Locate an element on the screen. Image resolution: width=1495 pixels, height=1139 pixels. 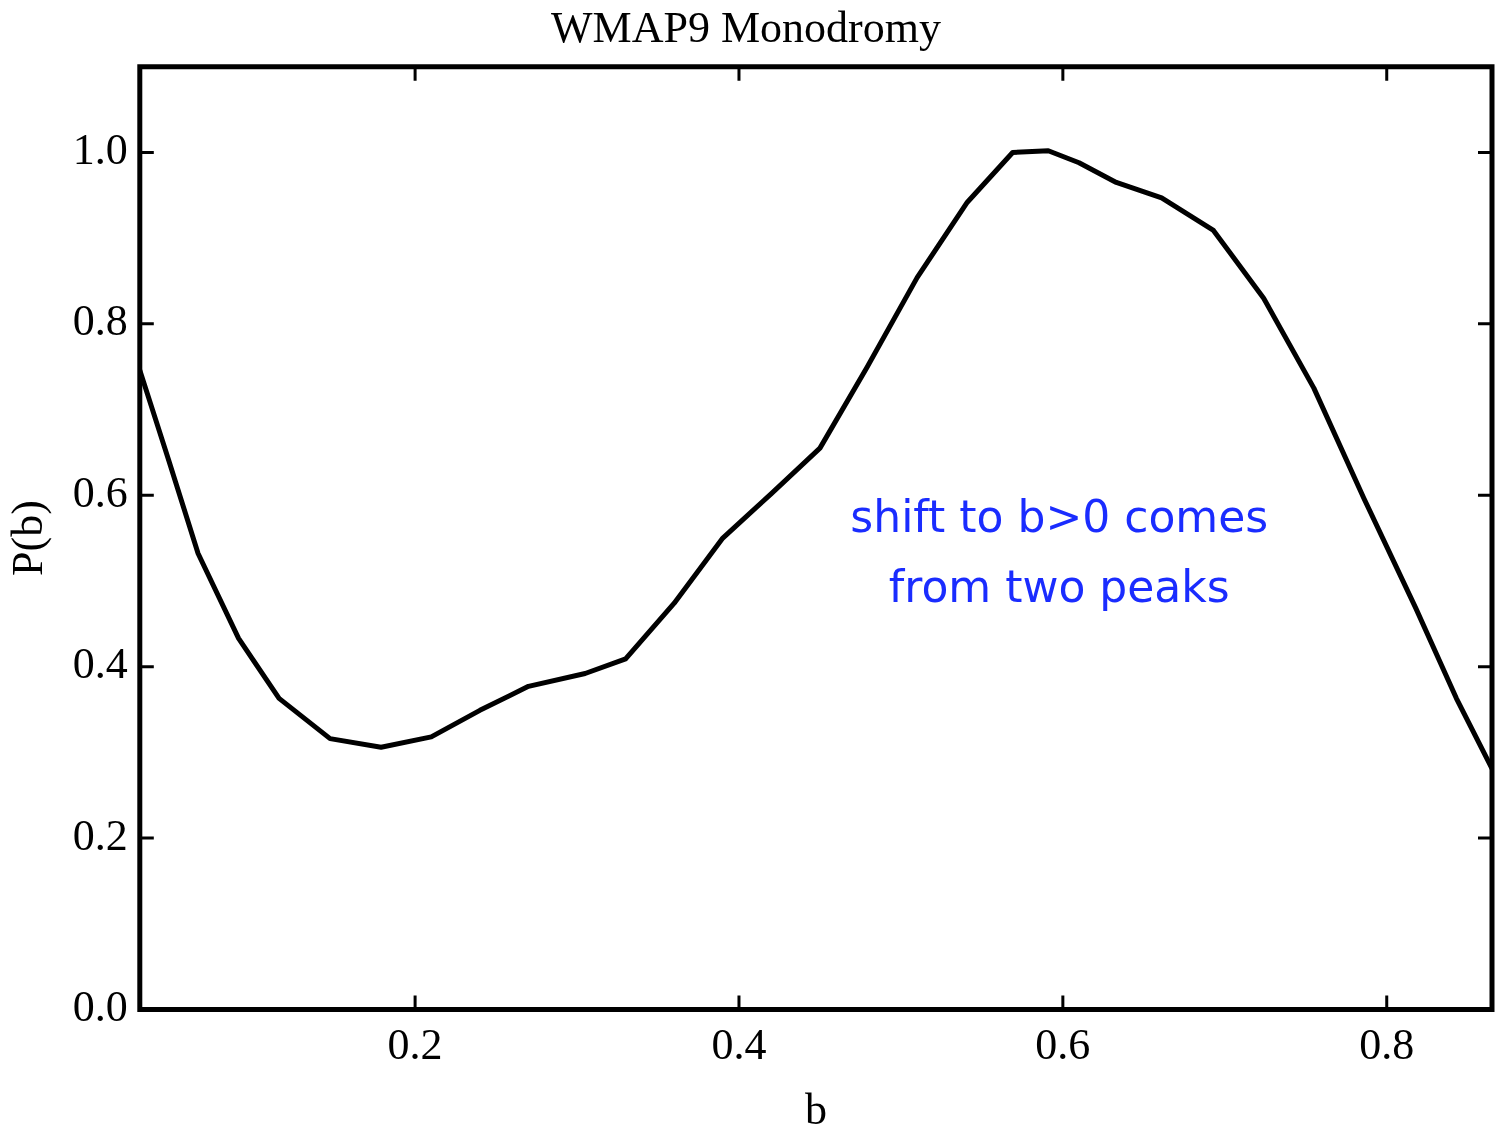
y-tick-label: 0.6 is located at coordinates (100, 492).